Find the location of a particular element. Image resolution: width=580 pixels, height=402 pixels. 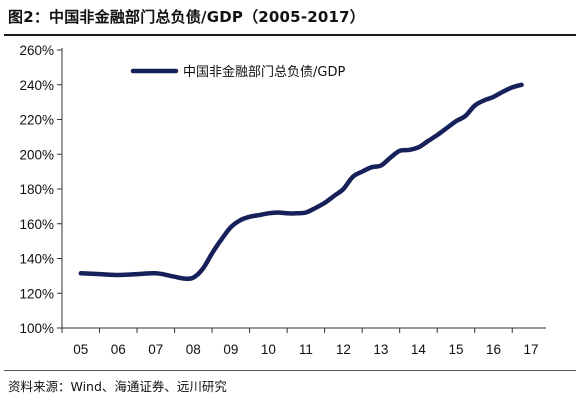

legend-label: 中国非金融部门总负债/GDP is located at coordinates (264, 72).